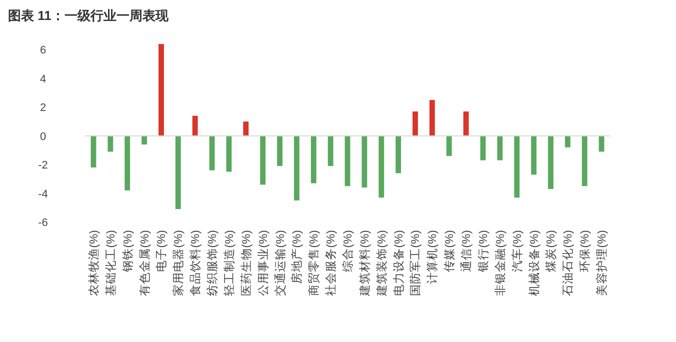 This screenshot has width=676, height=342. Describe the element at coordinates (381, 263) in the screenshot. I see `x-tick-label: 建筑装饰(%)` at that location.